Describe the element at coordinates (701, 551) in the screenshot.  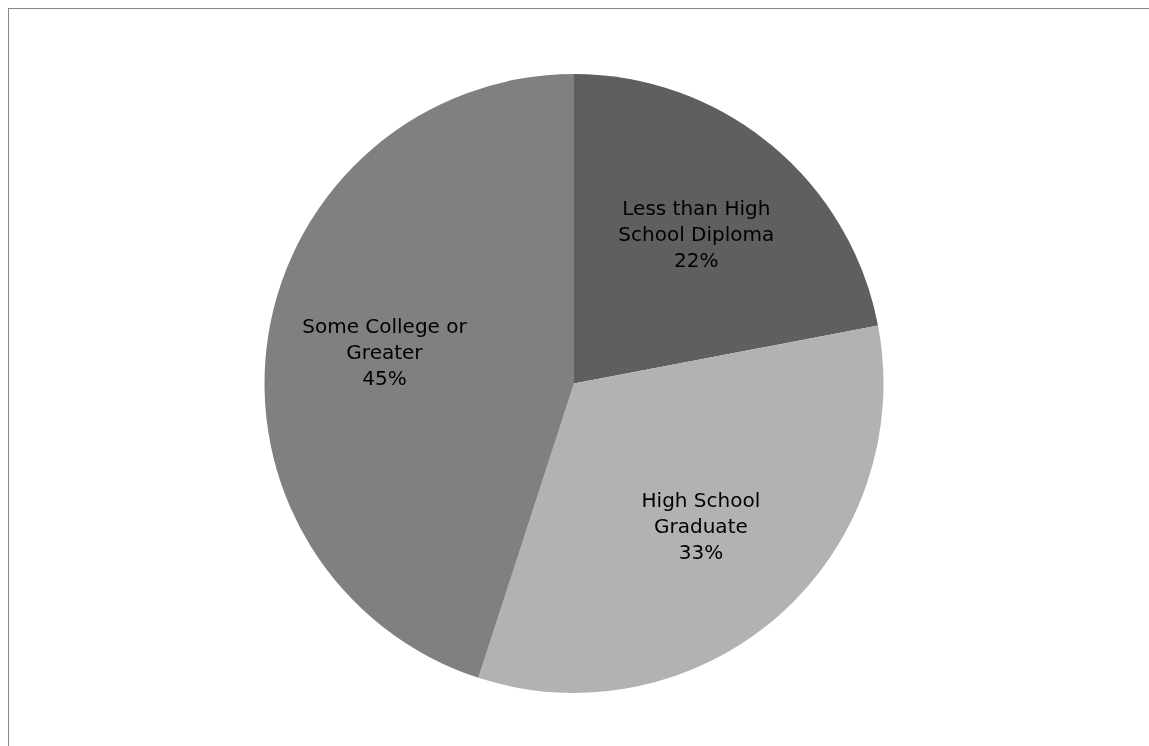
I see `data-label: 33%` at that location.